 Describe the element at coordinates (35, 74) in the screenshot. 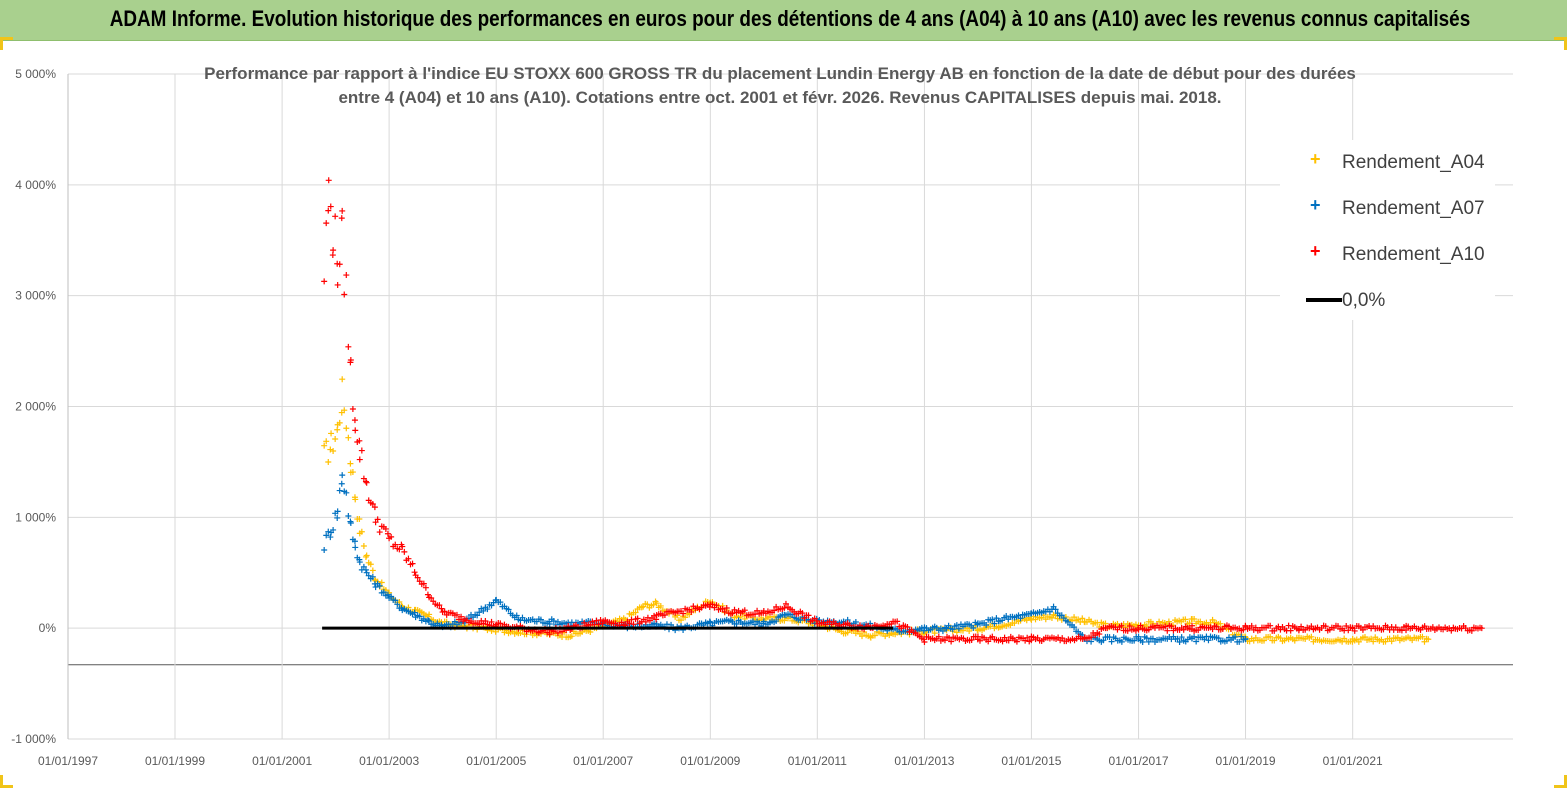

I see `y-tick-label: 5 000%` at that location.